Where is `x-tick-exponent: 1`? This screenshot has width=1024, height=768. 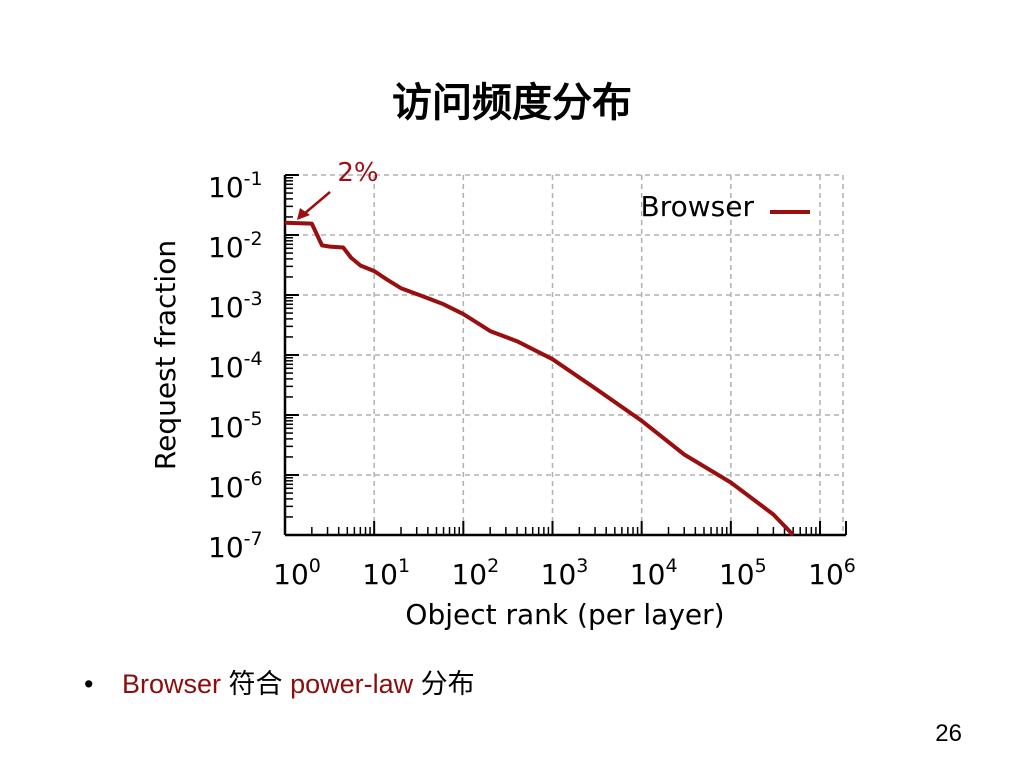
x-tick-exponent: 1 is located at coordinates (404, 566).